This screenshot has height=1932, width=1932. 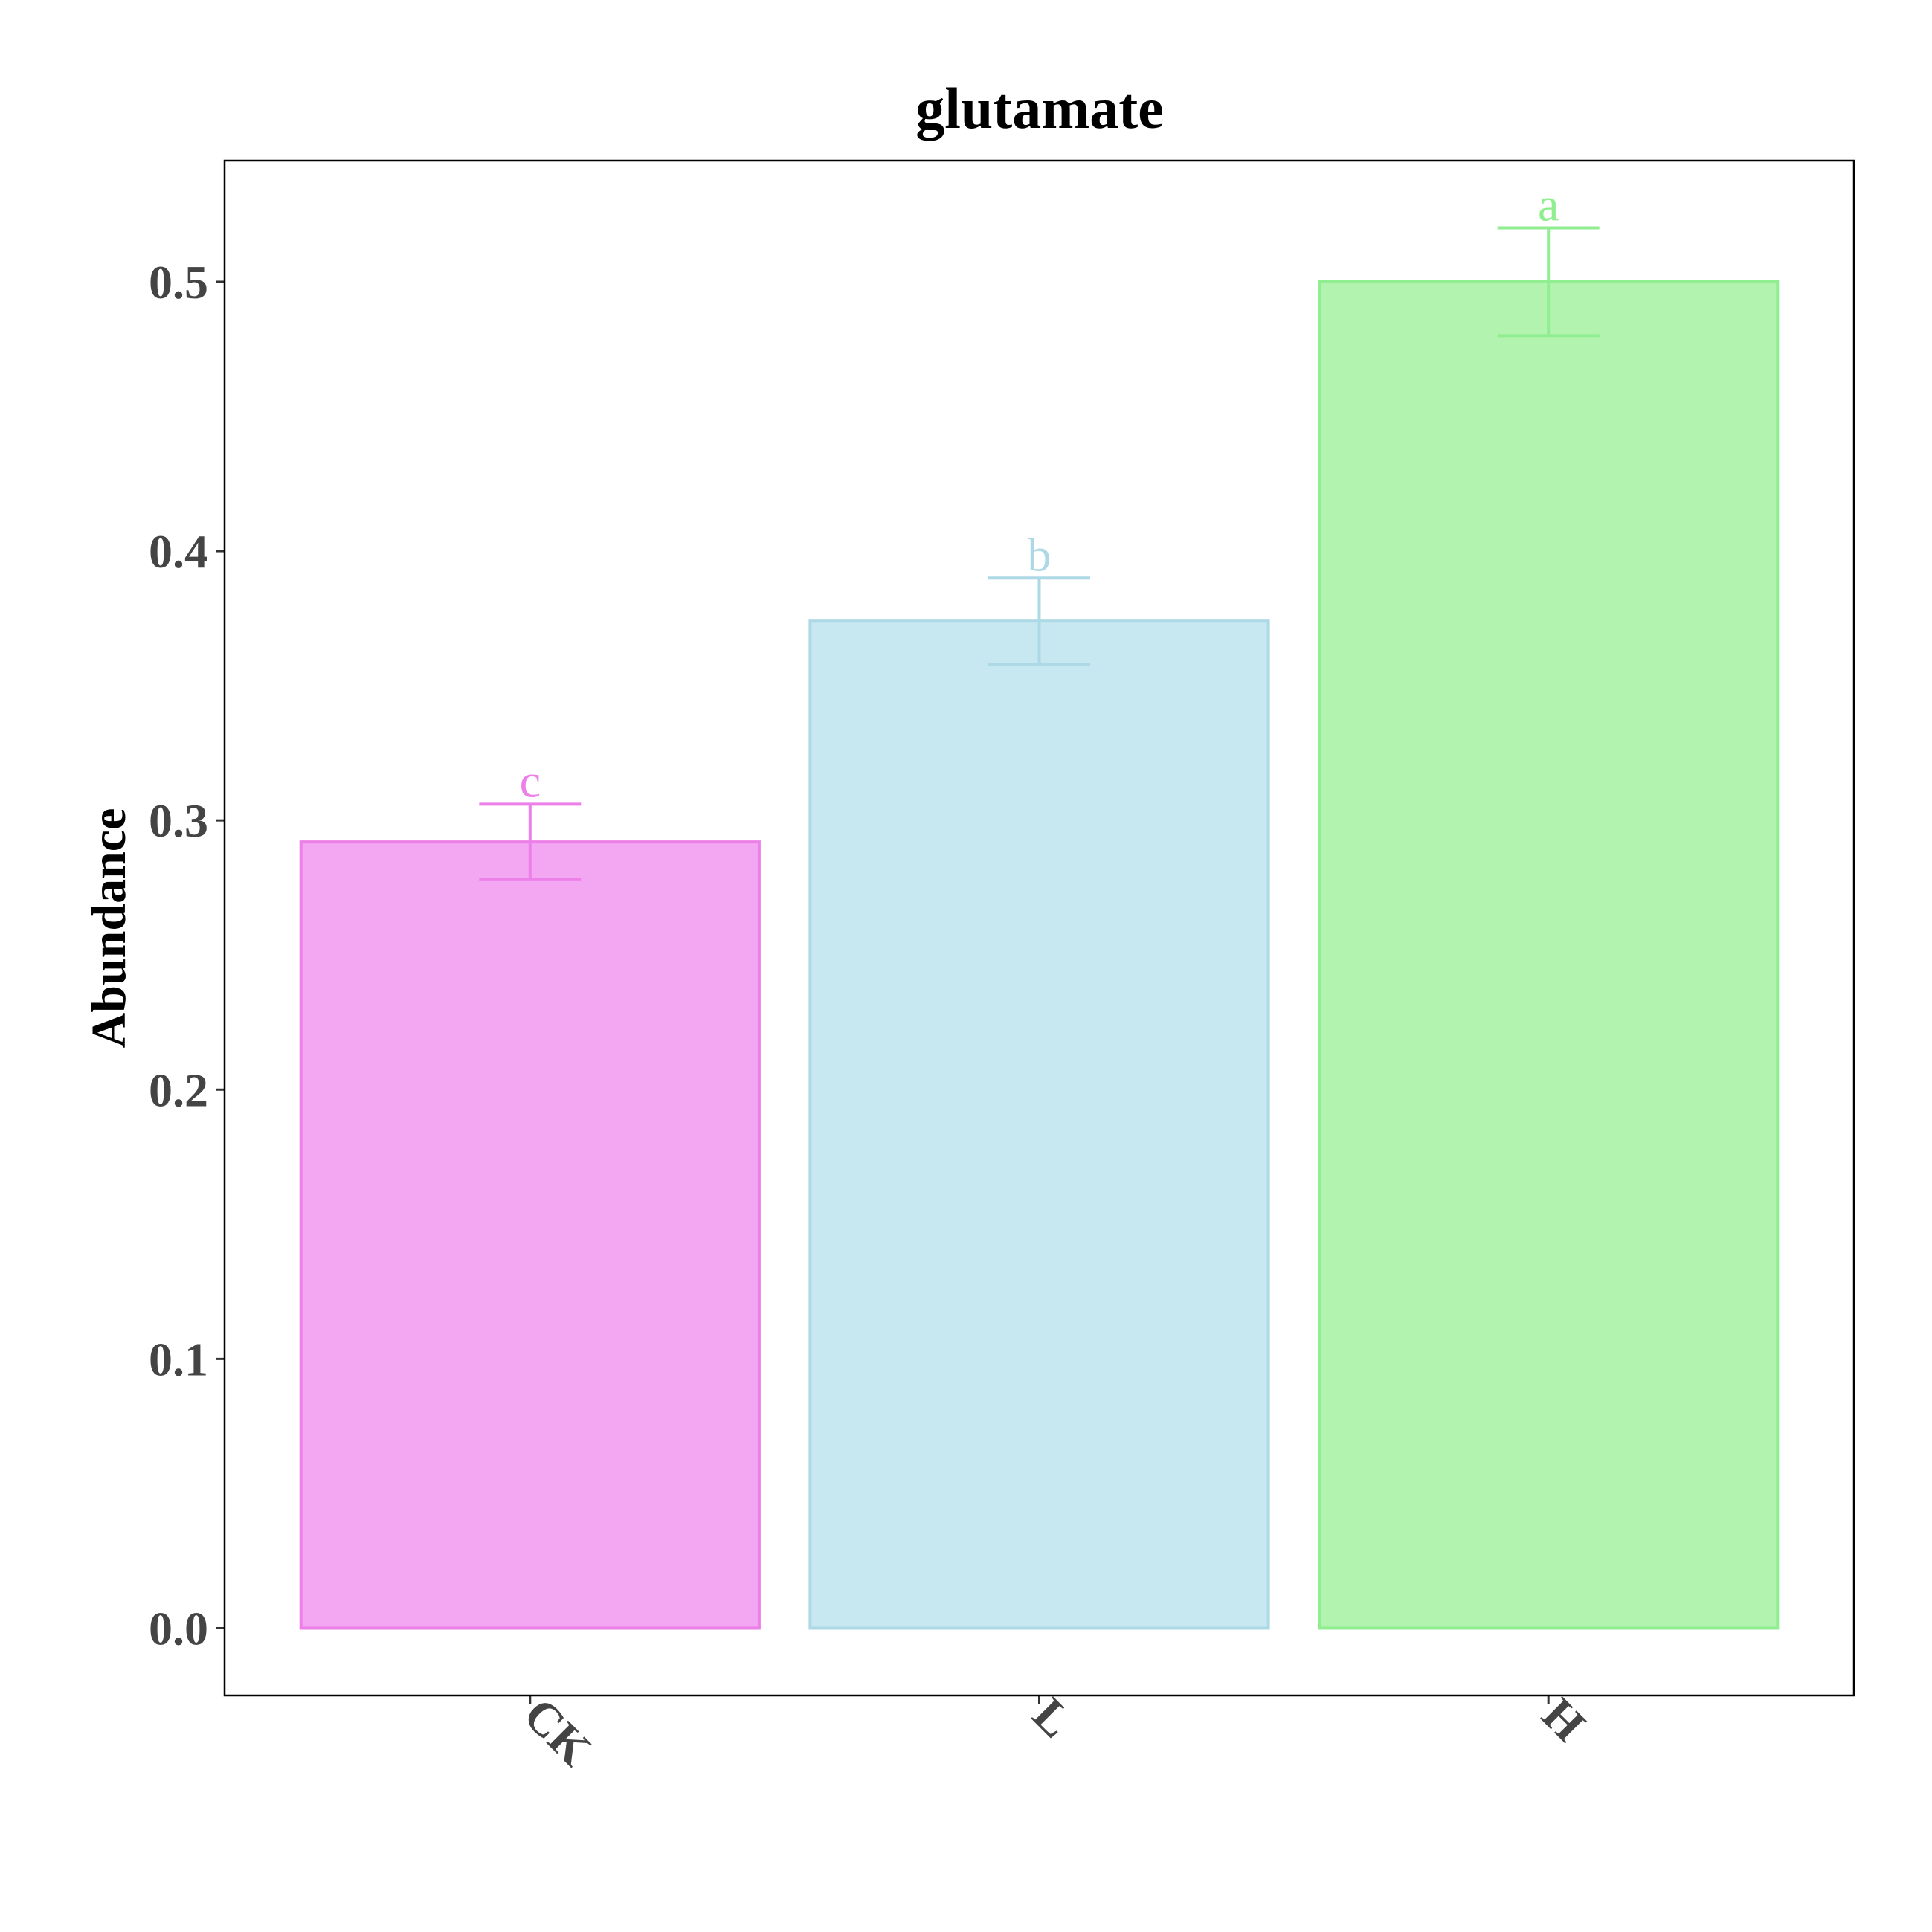 What do you see at coordinates (178, 551) in the screenshot?
I see `y-tick-label: 0.4` at bounding box center [178, 551].